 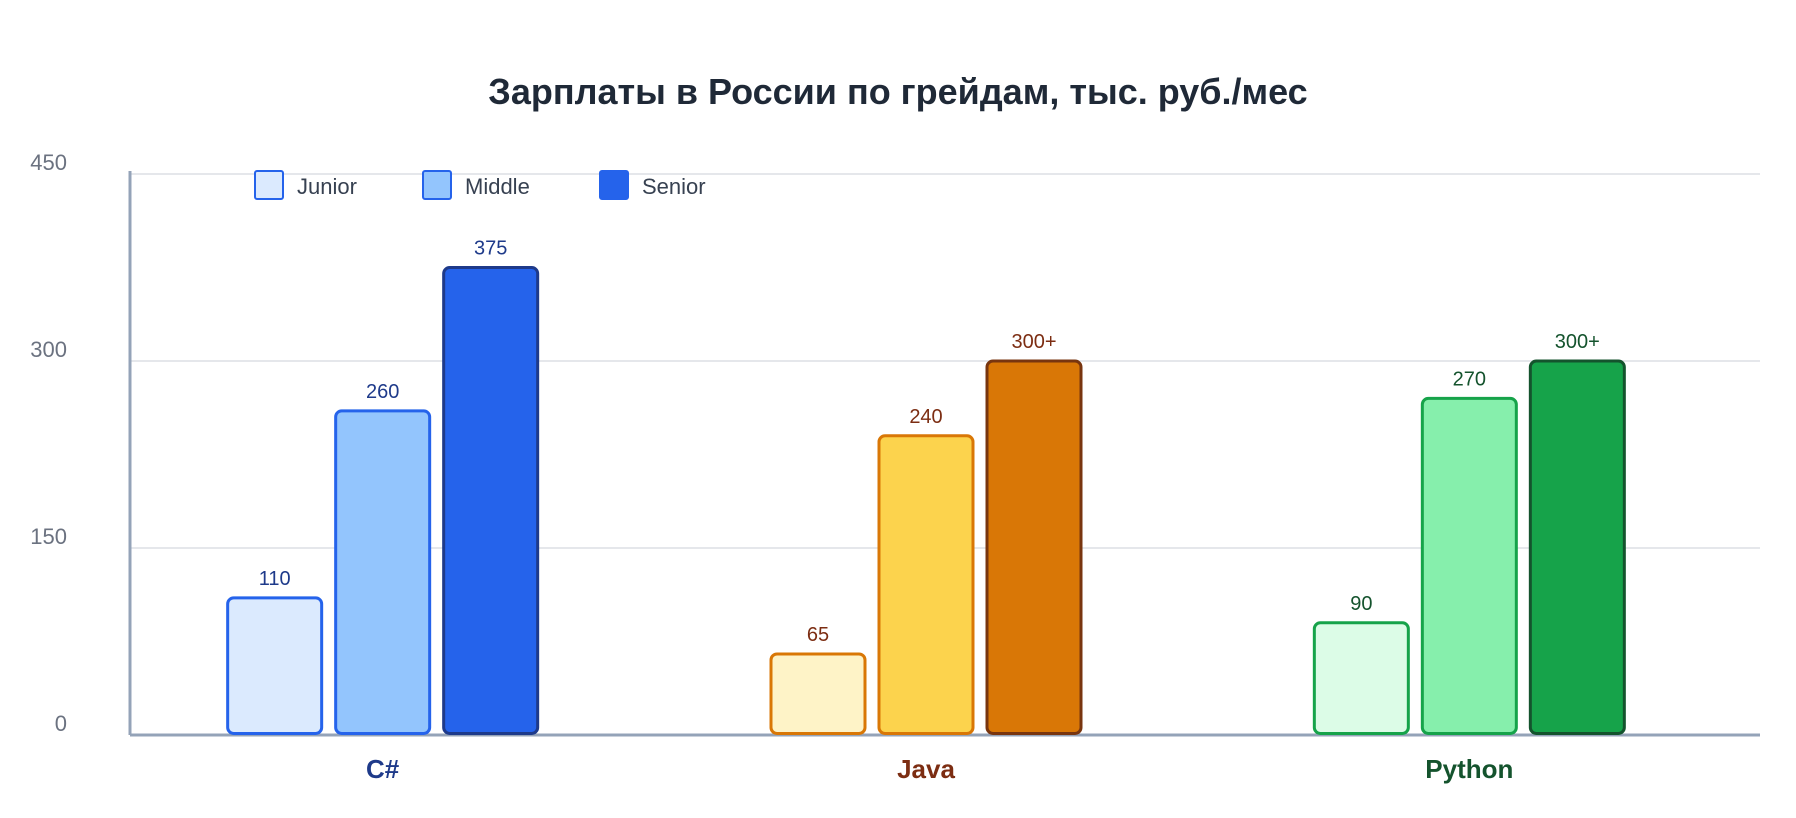 I want to click on x-tick-label: C#, so click(x=383, y=769).